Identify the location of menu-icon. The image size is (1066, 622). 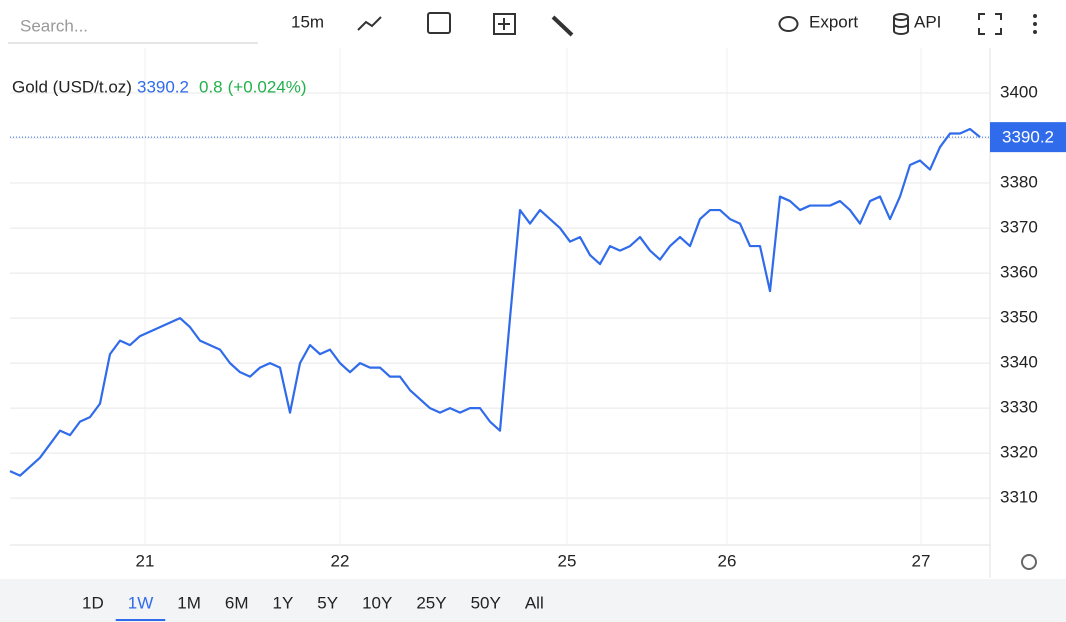
(1035, 24).